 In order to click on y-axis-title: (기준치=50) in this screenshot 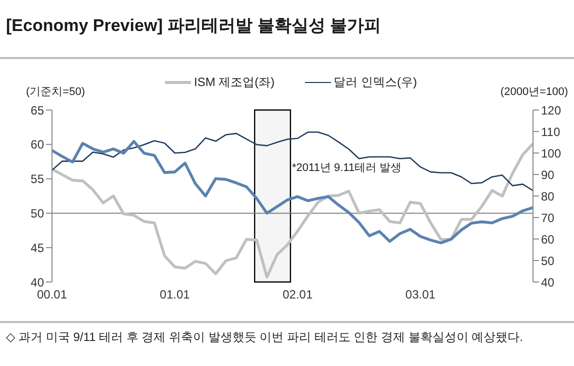, I will do `click(55, 92)`.